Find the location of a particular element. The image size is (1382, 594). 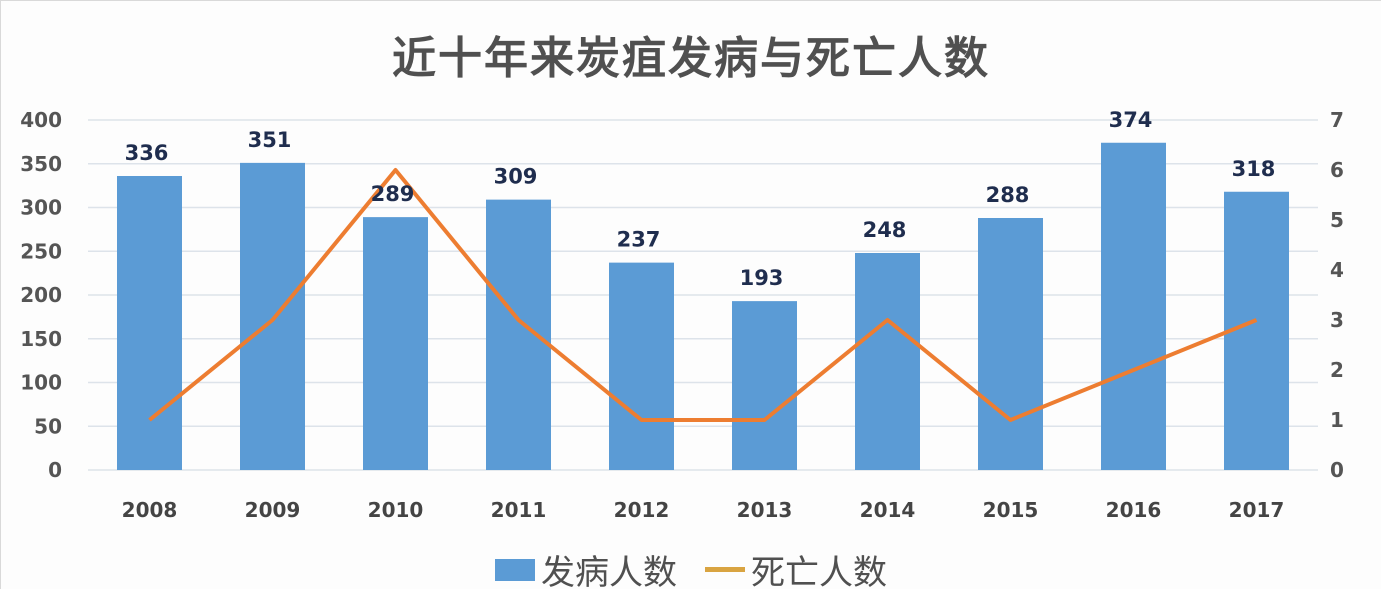

left-axis-tick: 300 is located at coordinates (41, 208).